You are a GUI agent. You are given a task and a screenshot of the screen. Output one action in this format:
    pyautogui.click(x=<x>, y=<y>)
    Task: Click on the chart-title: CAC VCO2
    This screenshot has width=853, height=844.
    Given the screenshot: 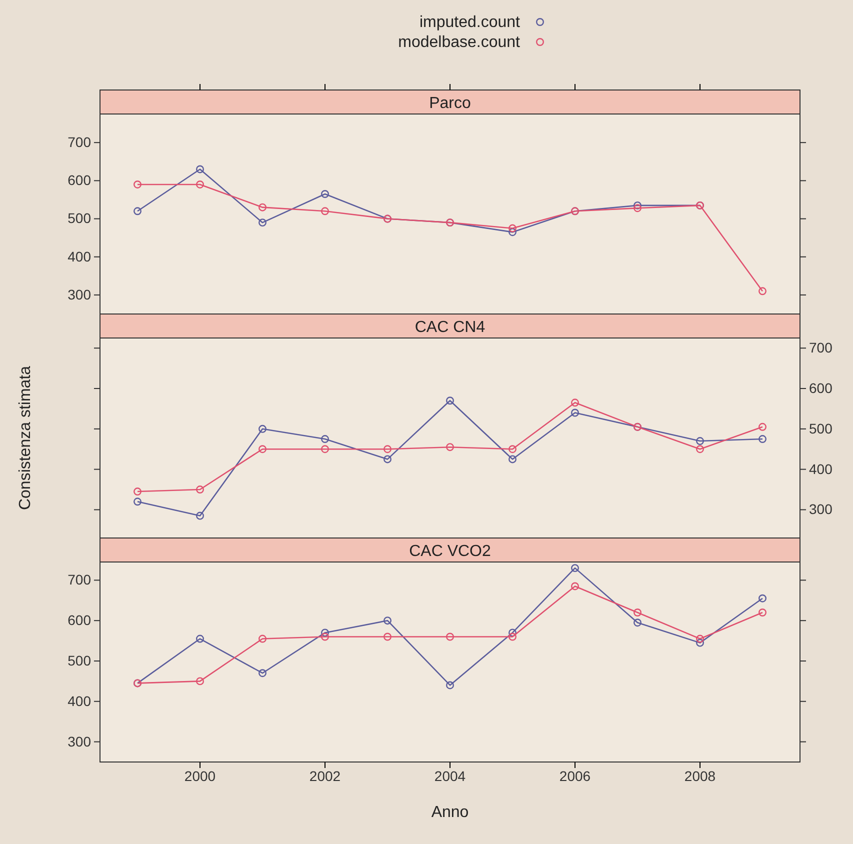 What is the action you would take?
    pyautogui.click(x=450, y=551)
    